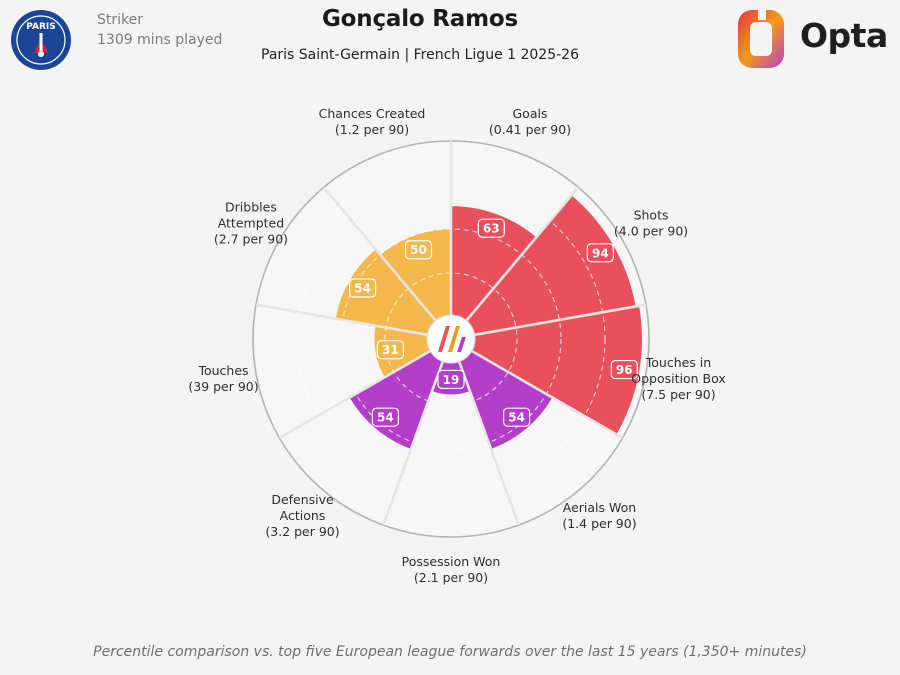 The width and height of the screenshot is (900, 675). I want to click on metric-label: Opposition Box, so click(678, 378).